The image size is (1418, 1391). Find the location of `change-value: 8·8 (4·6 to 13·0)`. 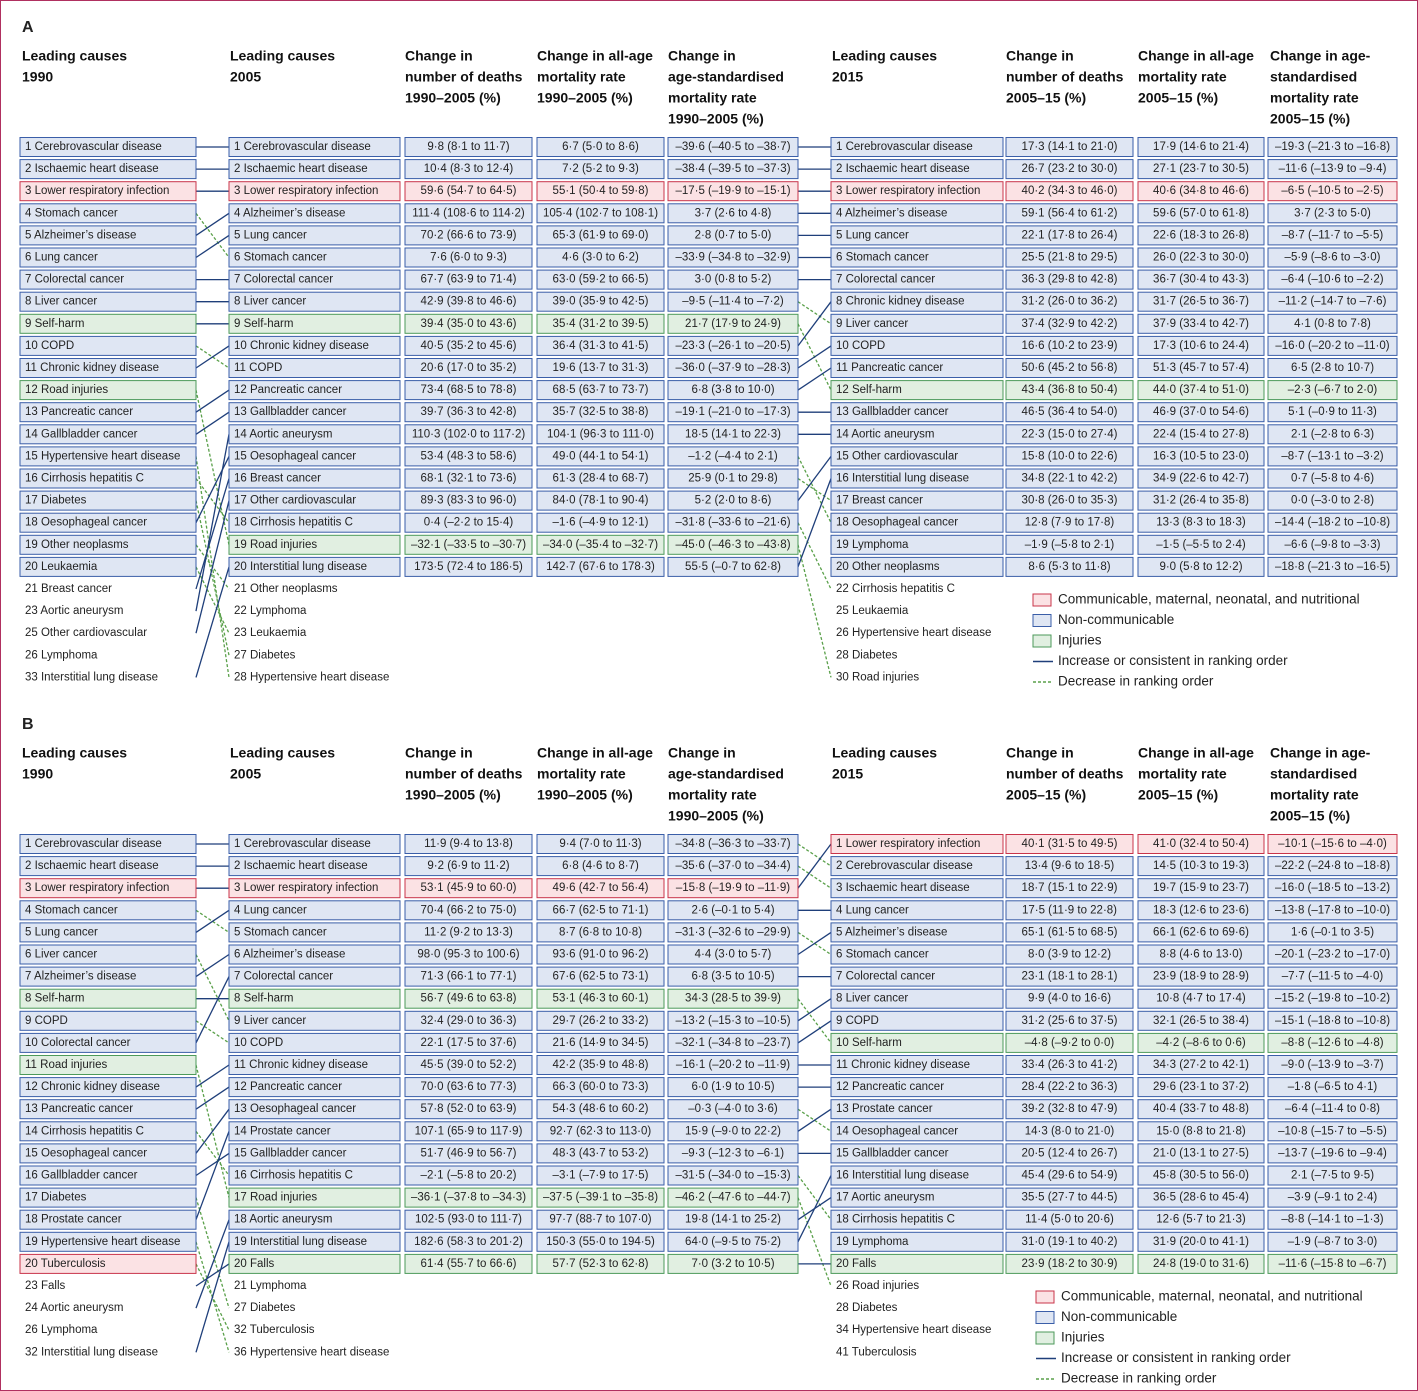

change-value: 8·8 (4·6 to 13·0) is located at coordinates (1200, 955).